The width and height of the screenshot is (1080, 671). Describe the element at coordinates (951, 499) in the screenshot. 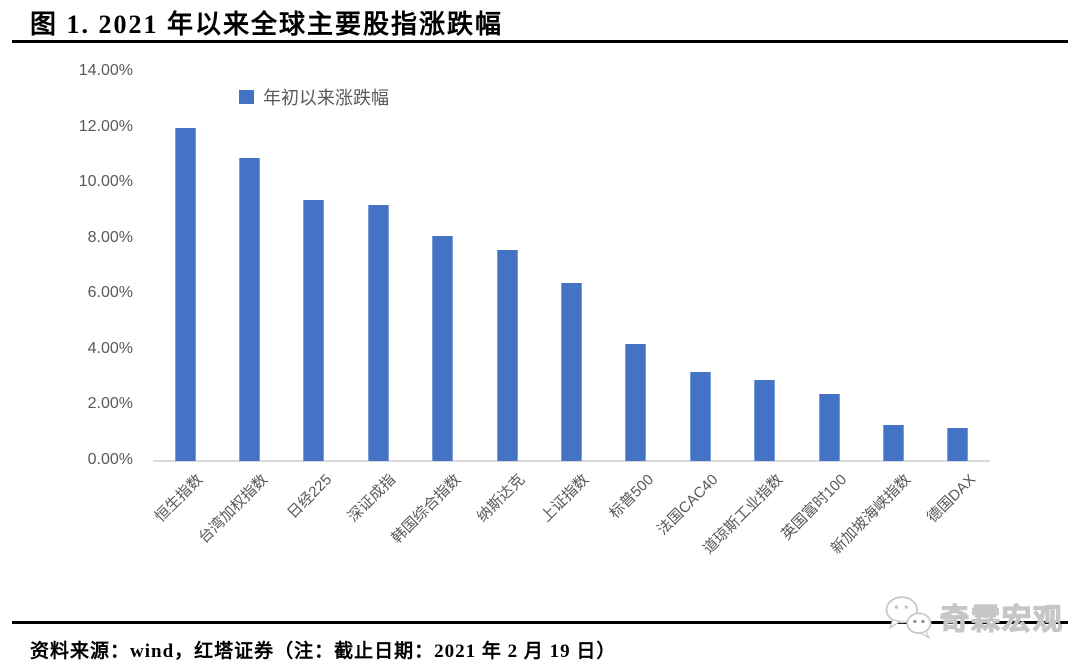

I see `x-axis-label: 德国DAX` at that location.